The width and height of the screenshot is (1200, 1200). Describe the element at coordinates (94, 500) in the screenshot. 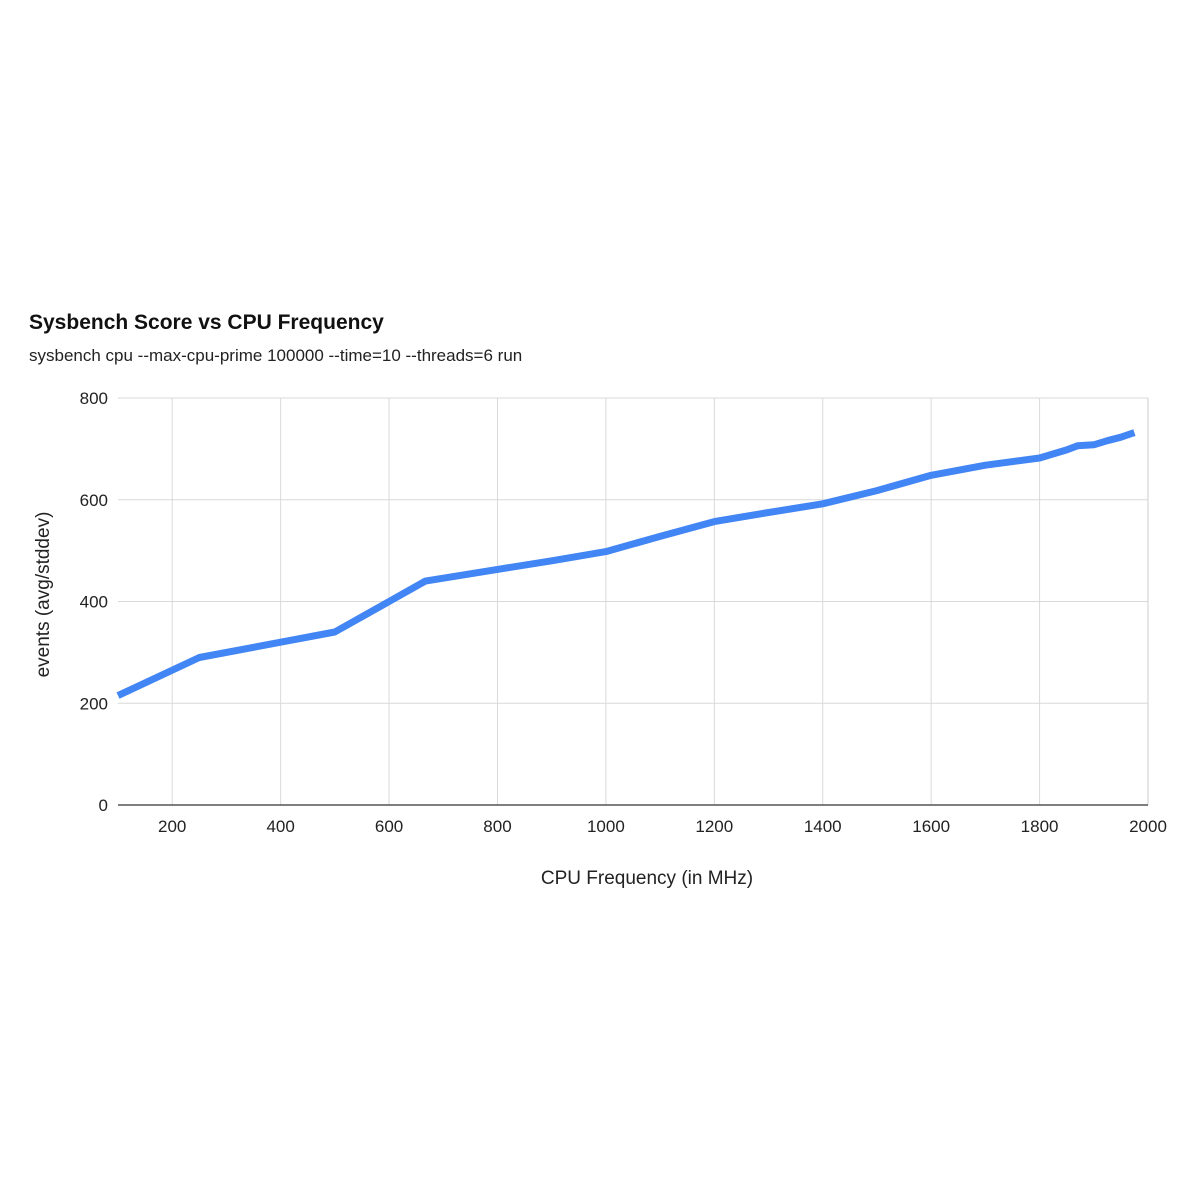

I see `y-tick-label: 600` at that location.